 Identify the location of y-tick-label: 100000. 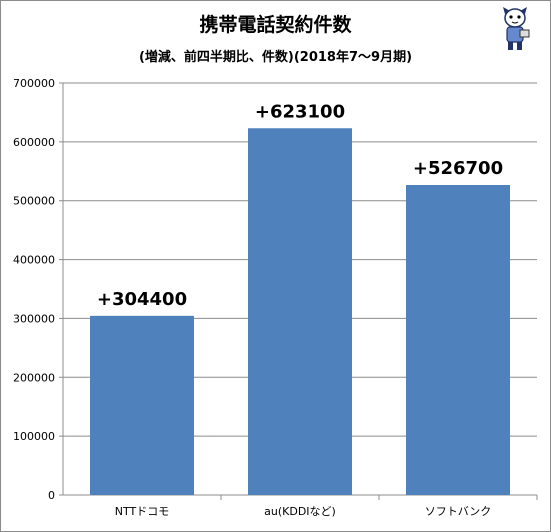
(34, 436).